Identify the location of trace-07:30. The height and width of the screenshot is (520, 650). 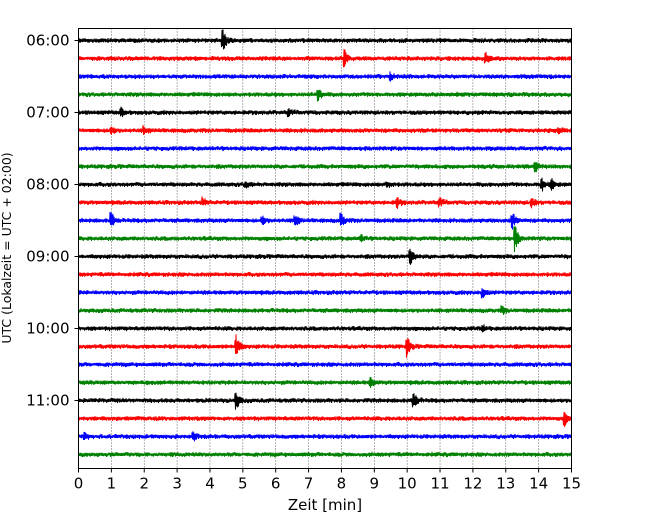
(325, 148).